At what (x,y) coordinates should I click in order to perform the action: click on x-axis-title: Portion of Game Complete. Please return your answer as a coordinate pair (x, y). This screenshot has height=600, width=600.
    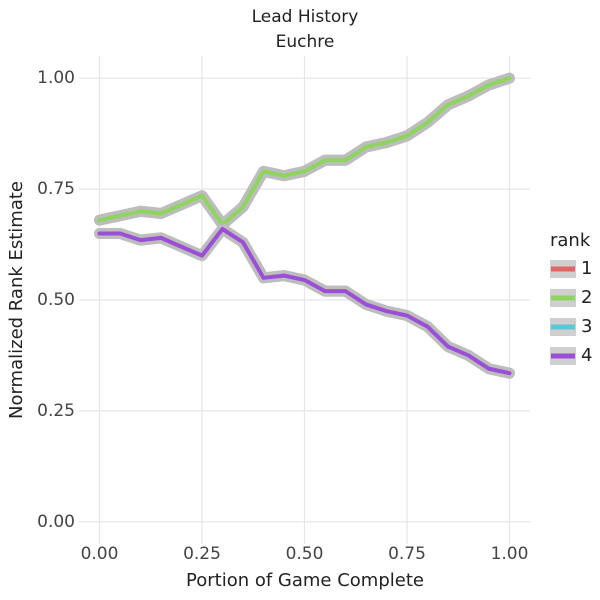
    Looking at the image, I should click on (305, 580).